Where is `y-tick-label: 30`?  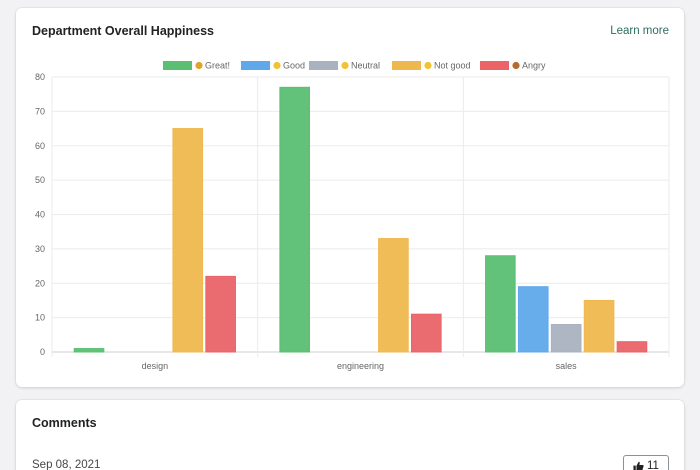
y-tick-label: 30 is located at coordinates (40, 249).